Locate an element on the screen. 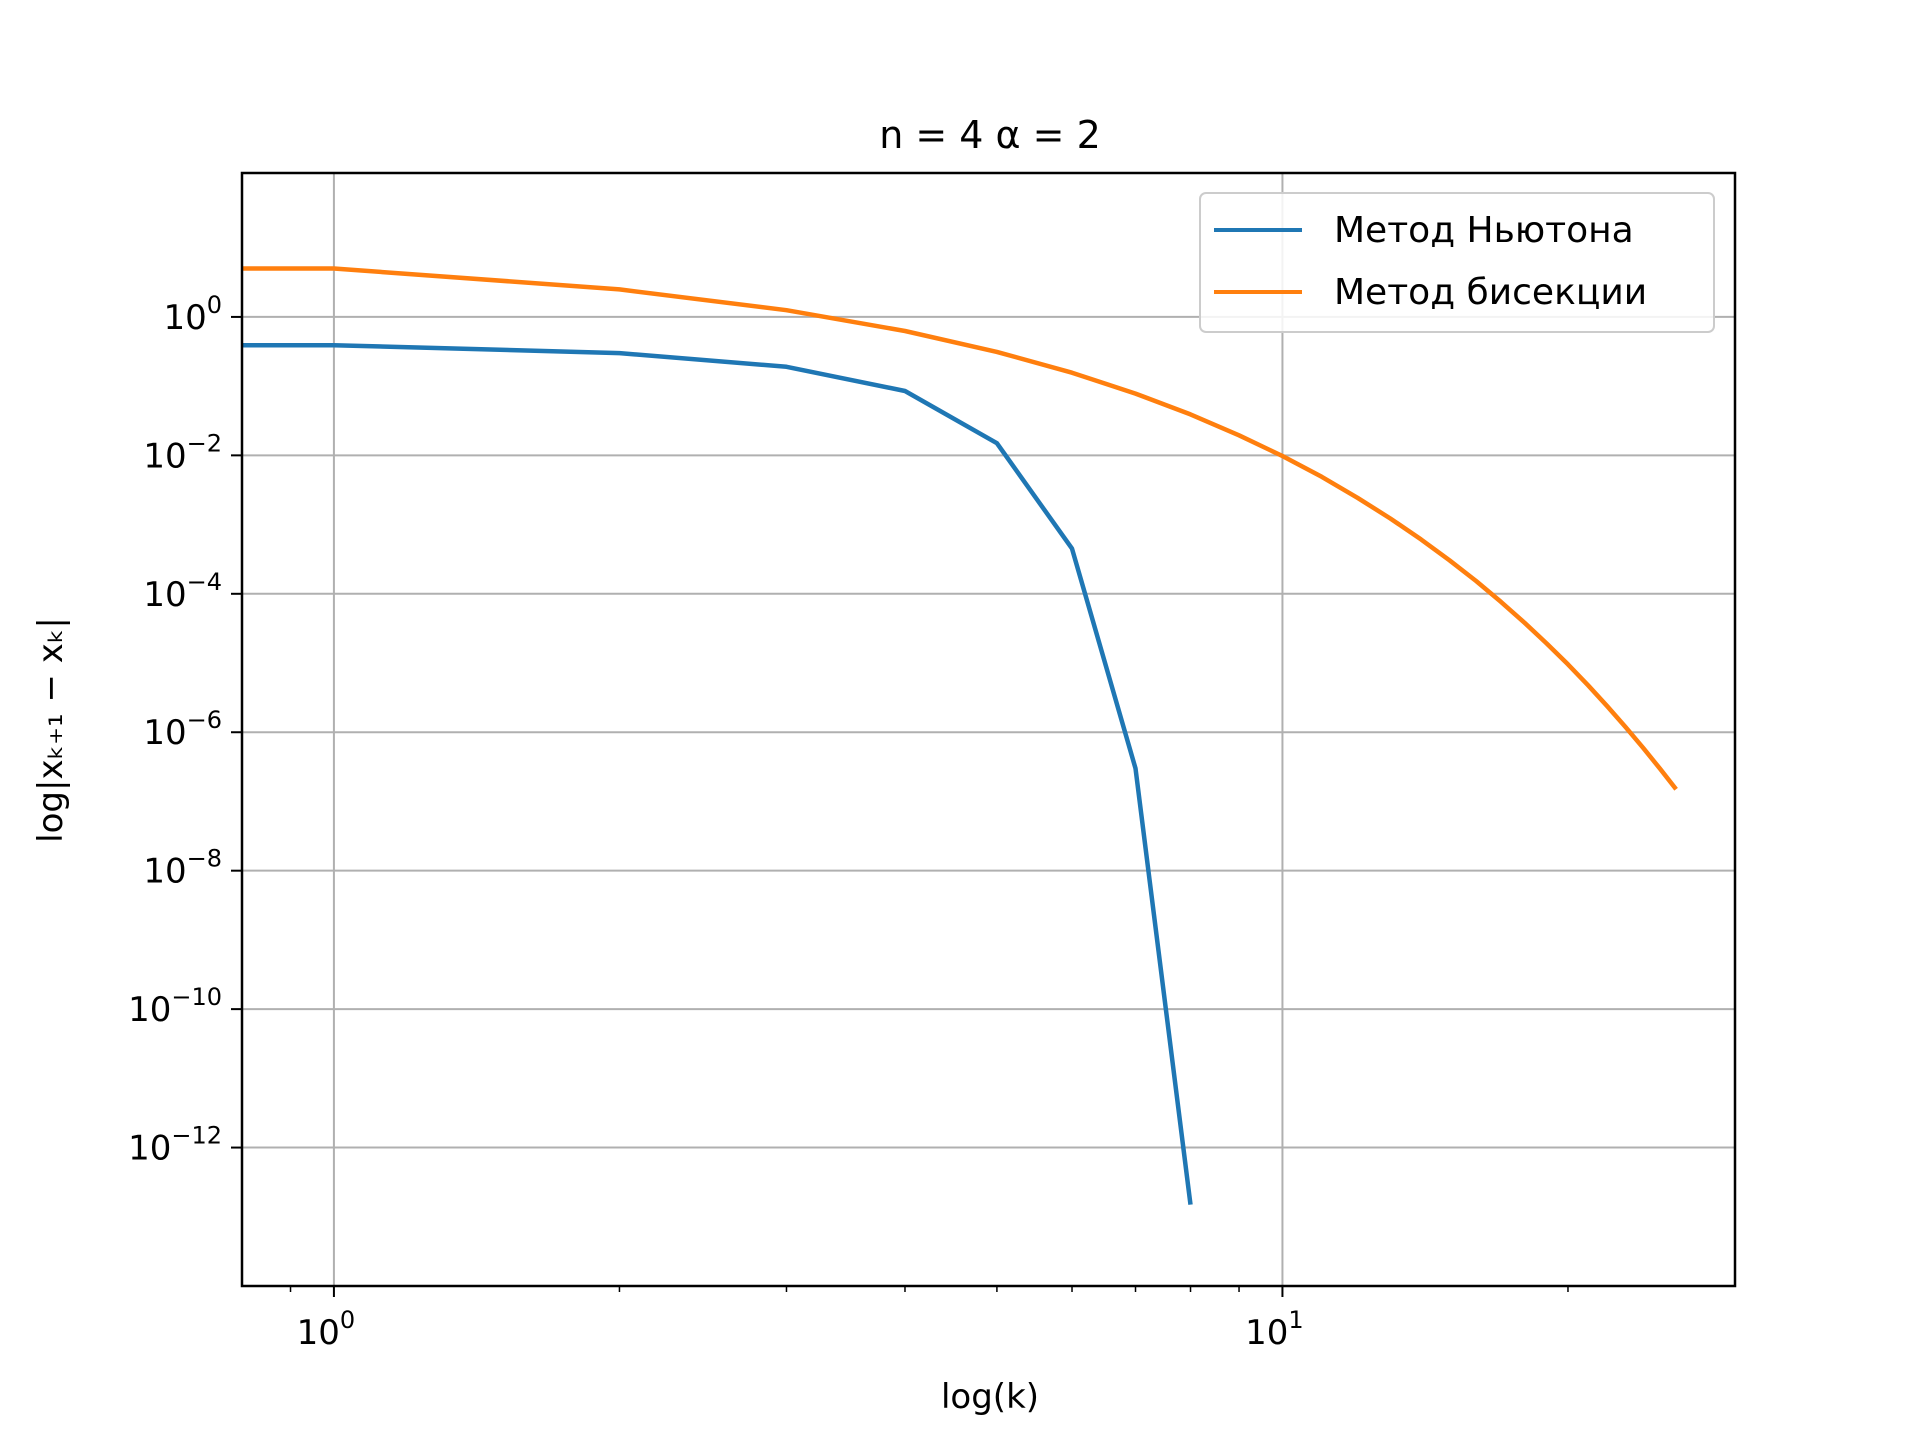 The image size is (1920, 1440). y-tick-label-6: 10⁻¹² is located at coordinates (175, 1145).